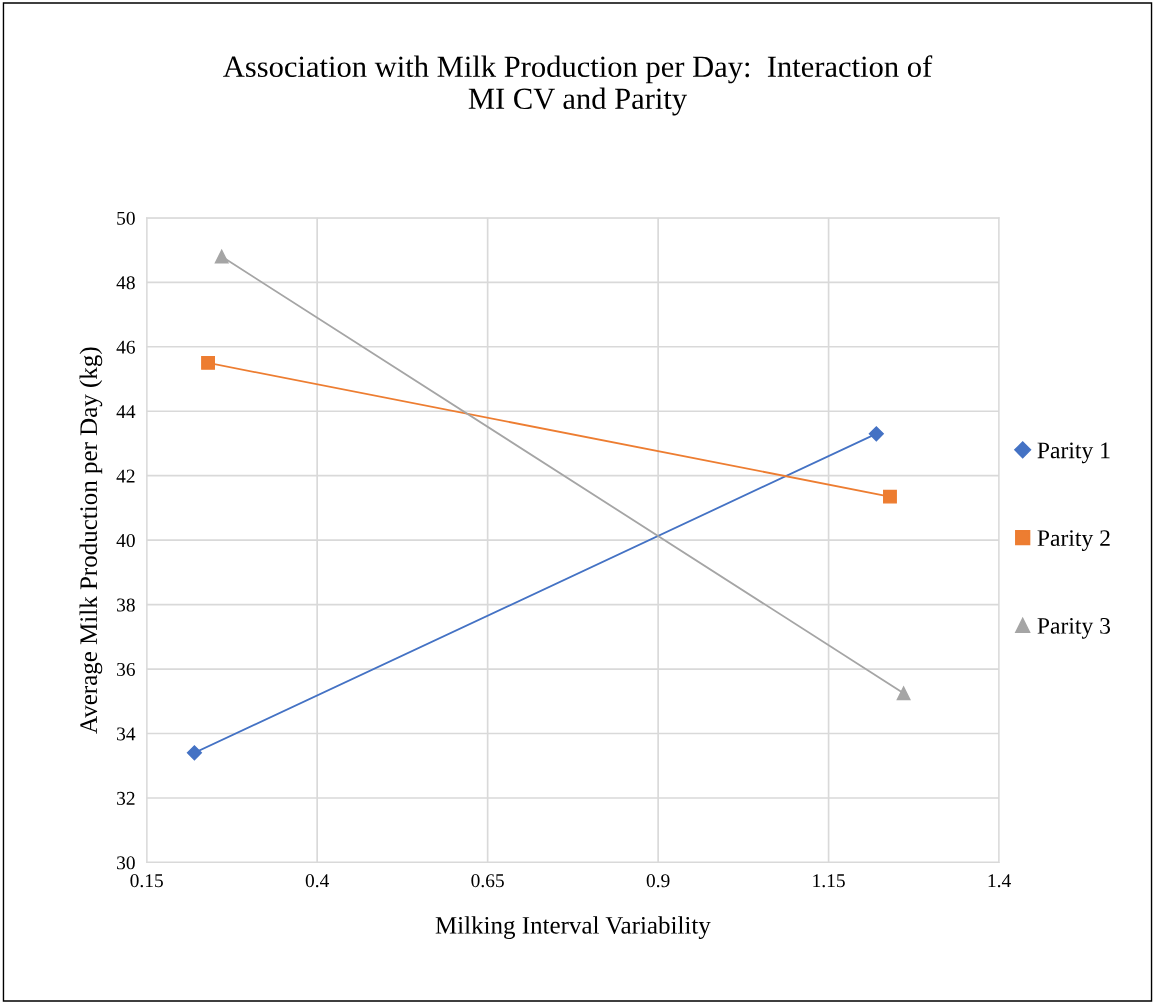 The height and width of the screenshot is (1004, 1155). I want to click on y-tick-label: 32, so click(126, 798).